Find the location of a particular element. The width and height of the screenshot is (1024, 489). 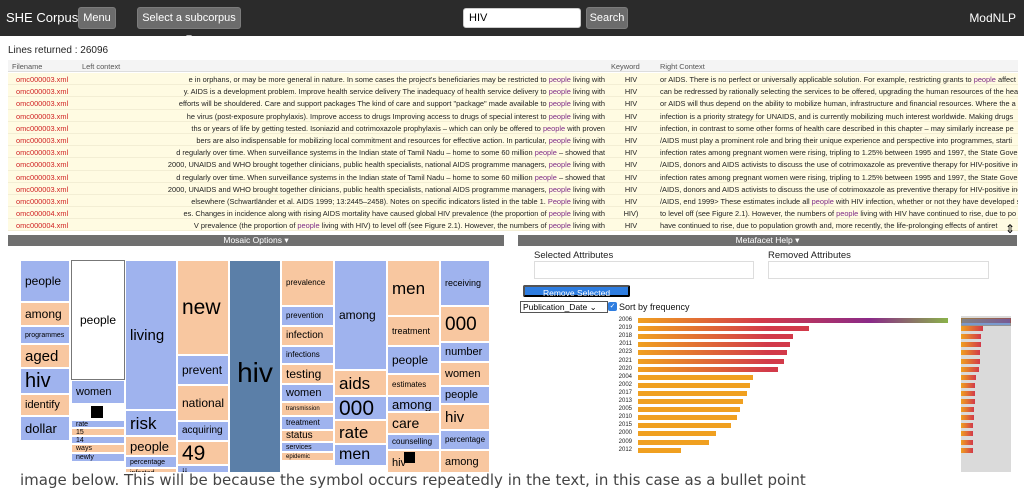

mosaic-tile: programmes is located at coordinates (45, 335).